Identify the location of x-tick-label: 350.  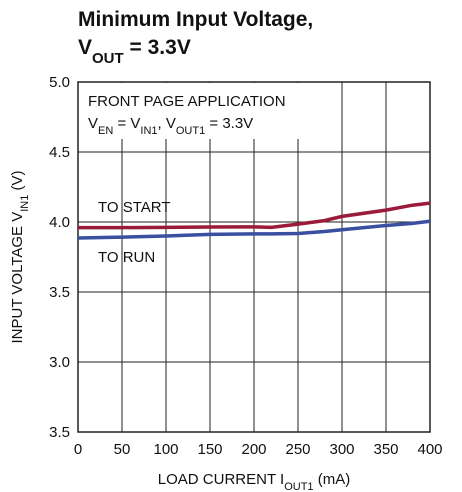
(385, 449).